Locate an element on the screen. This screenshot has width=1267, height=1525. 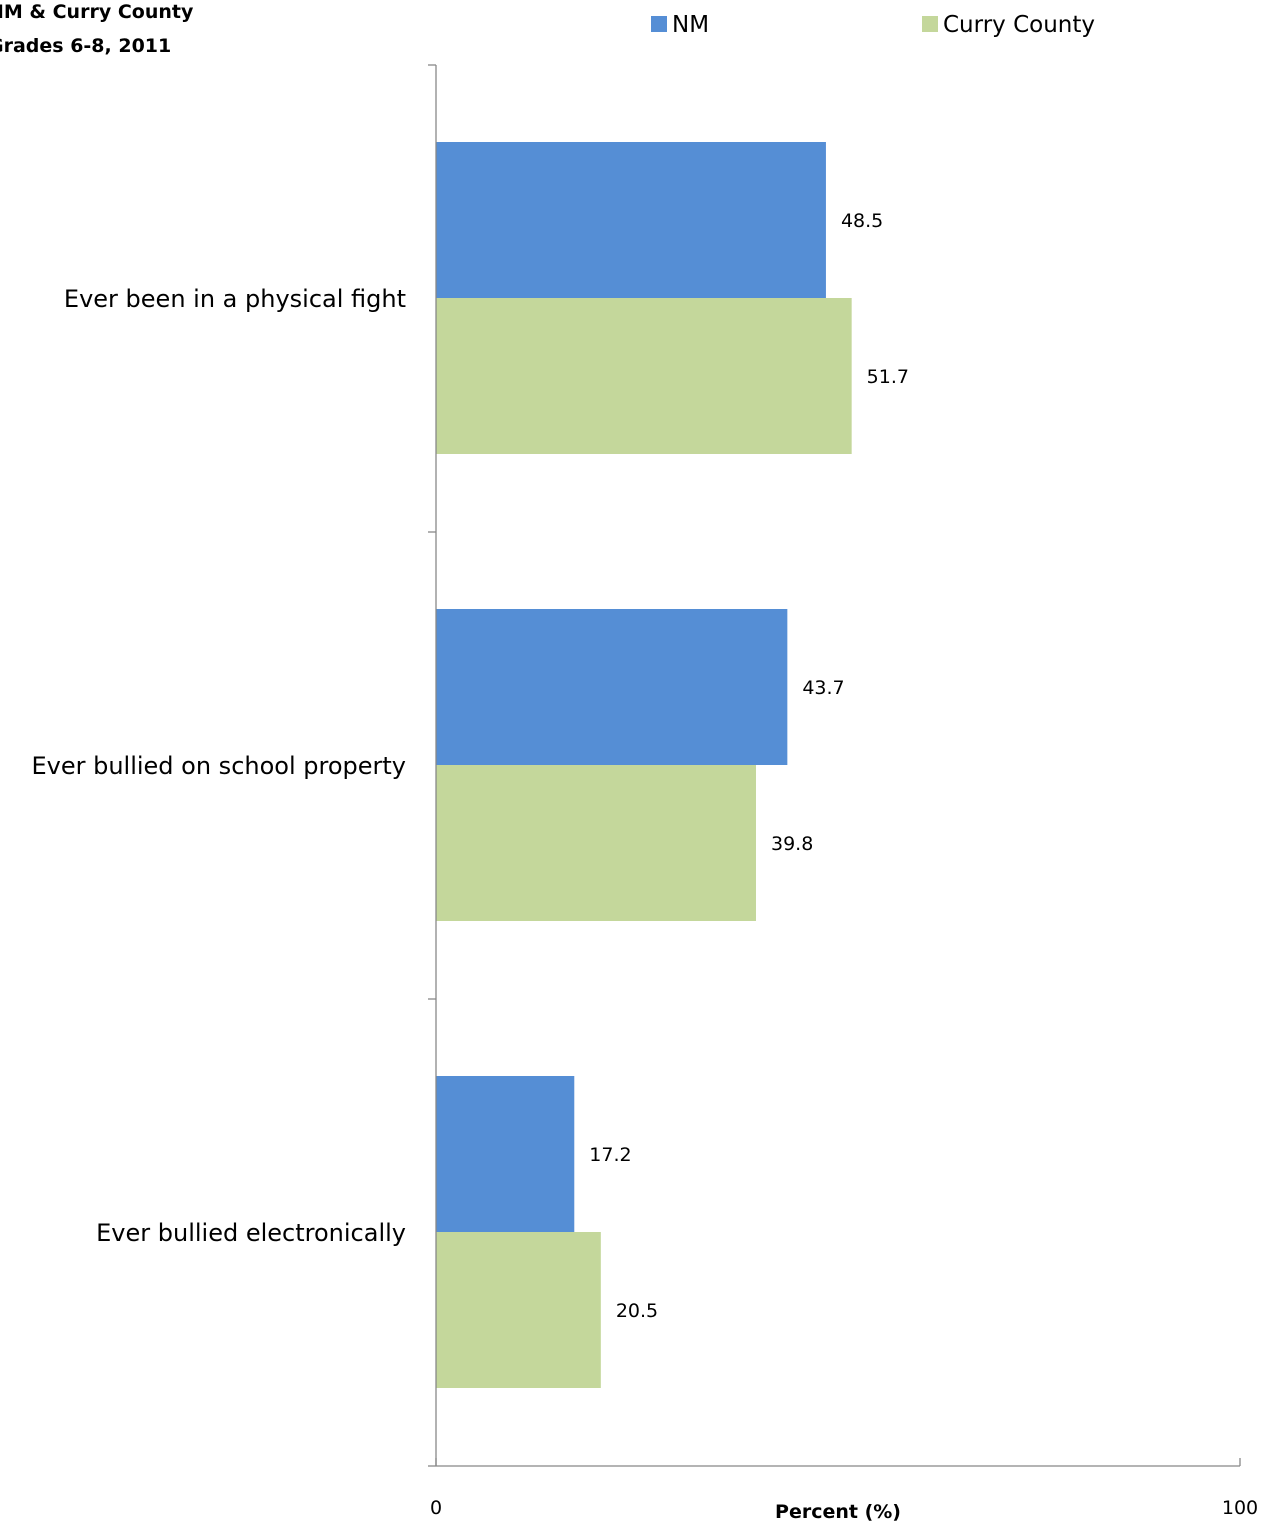
category-label: Ever bullied electronically is located at coordinates (251, 1233).